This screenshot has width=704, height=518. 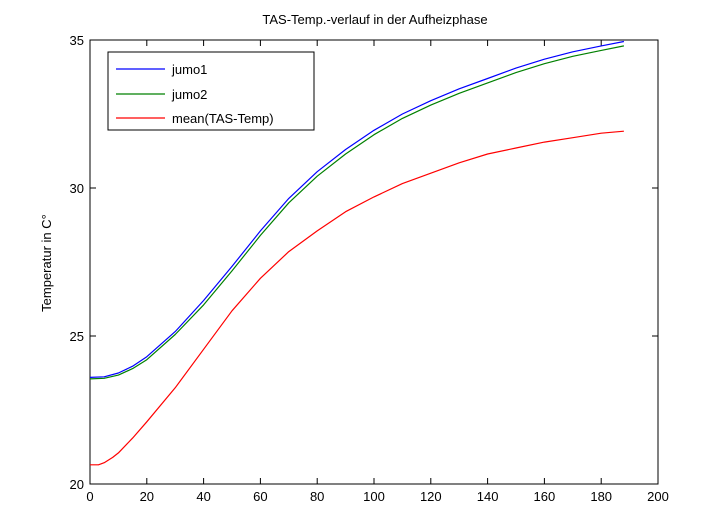 What do you see at coordinates (488, 496) in the screenshot?
I see `x-tick-label: 140` at bounding box center [488, 496].